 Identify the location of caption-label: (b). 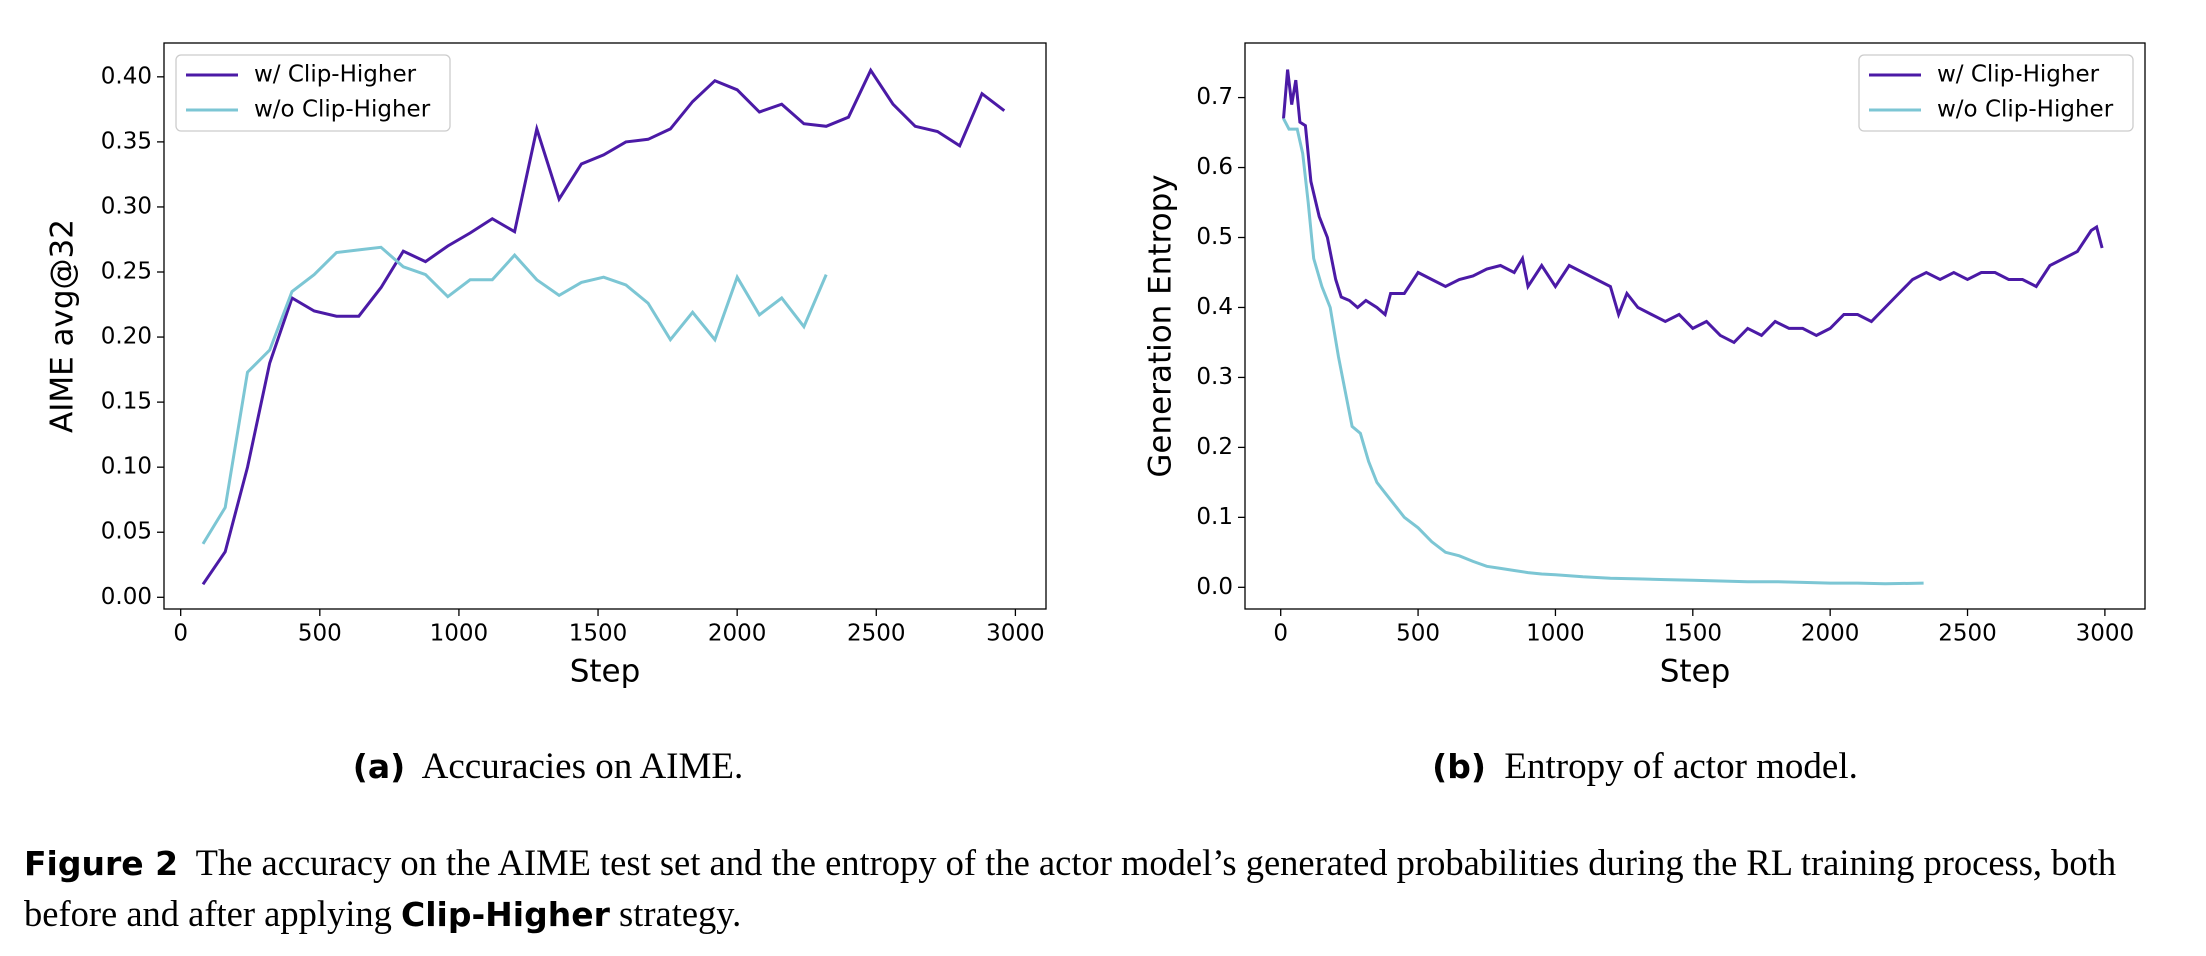
(1459, 766).